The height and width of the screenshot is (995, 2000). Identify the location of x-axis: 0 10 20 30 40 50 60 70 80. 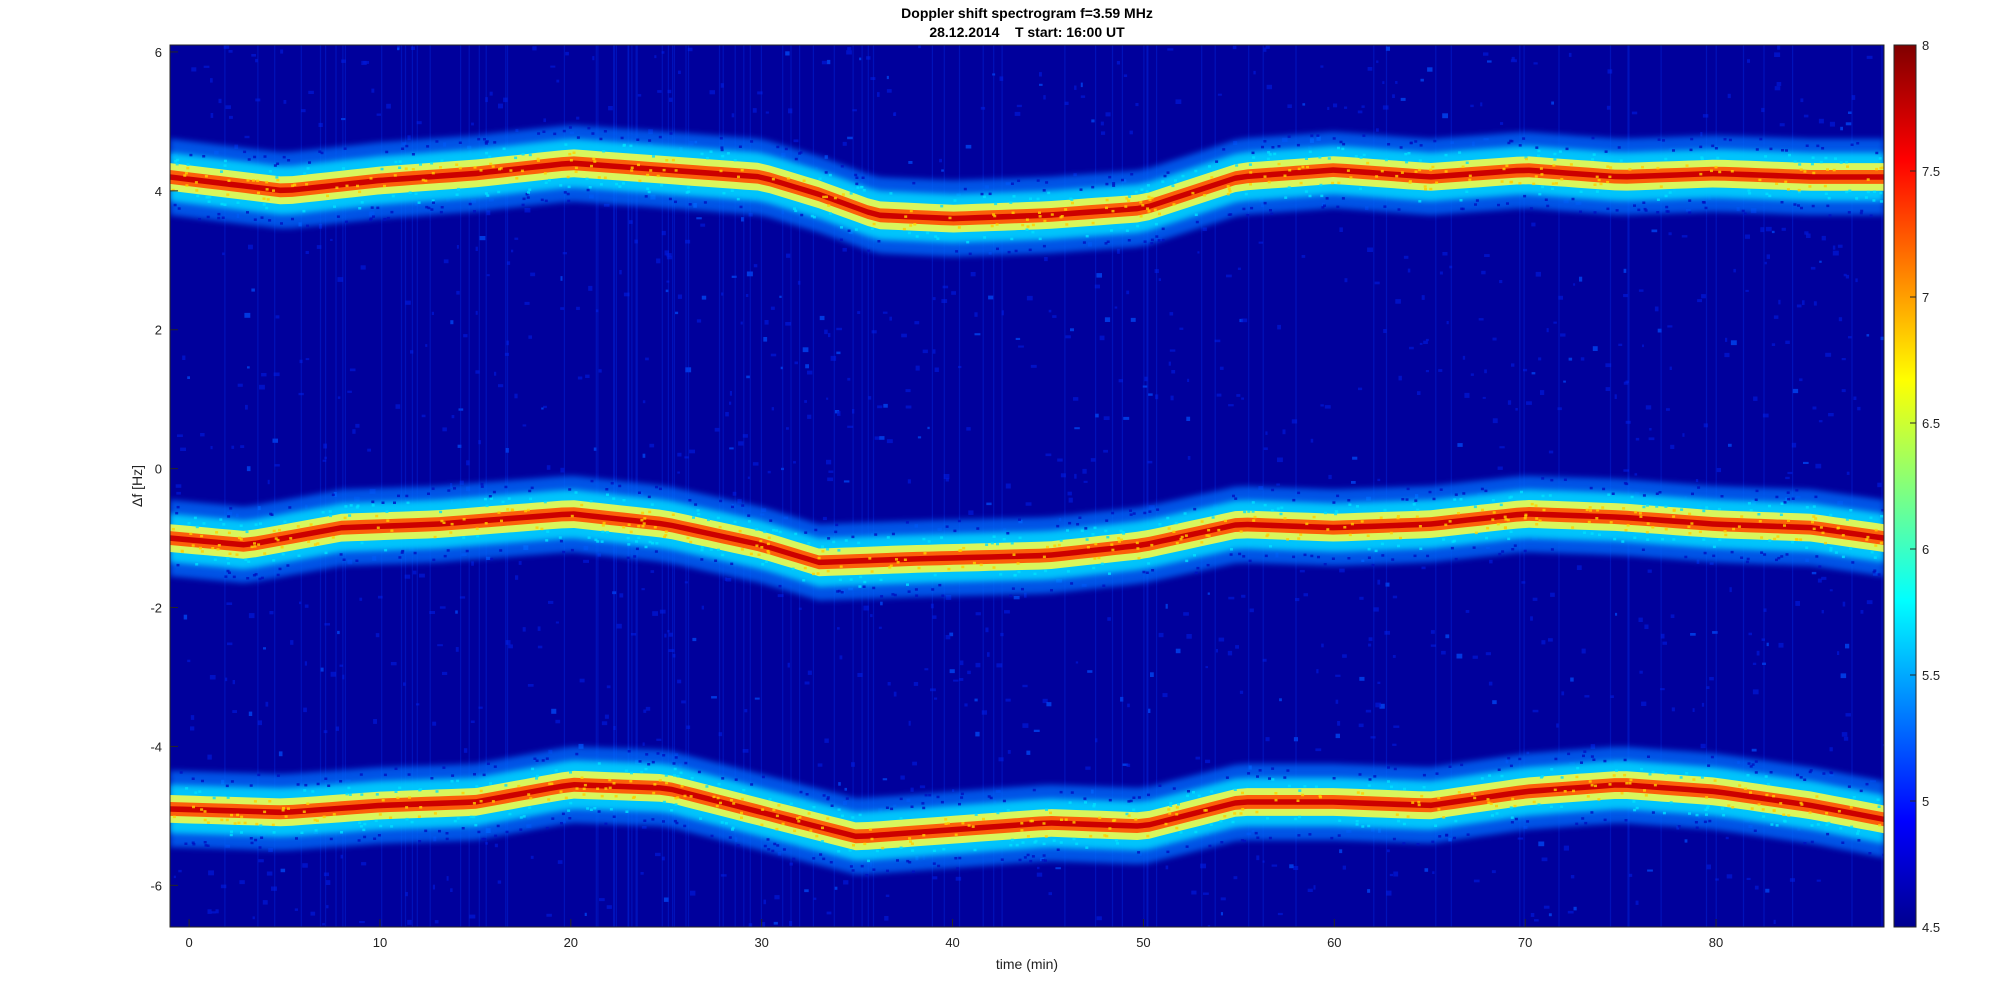
(954, 934).